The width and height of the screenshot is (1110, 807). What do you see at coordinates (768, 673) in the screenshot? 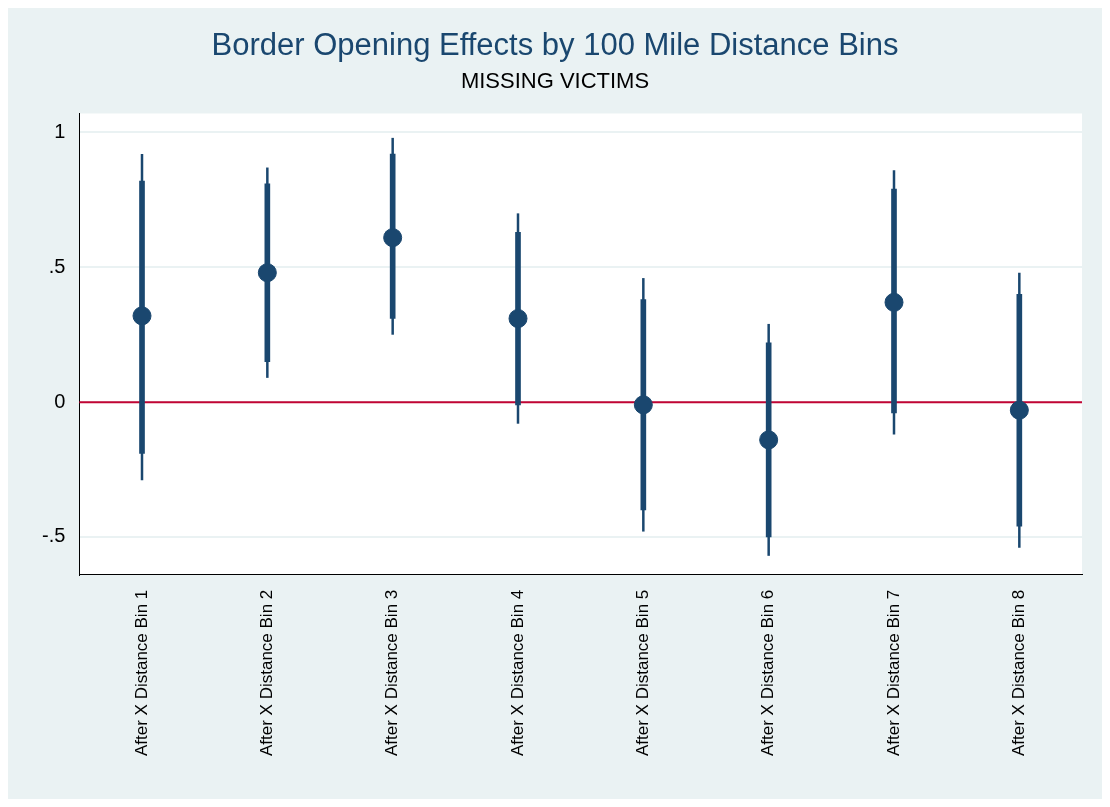
I see `x-tick-label: After X Distance Bin 6` at bounding box center [768, 673].